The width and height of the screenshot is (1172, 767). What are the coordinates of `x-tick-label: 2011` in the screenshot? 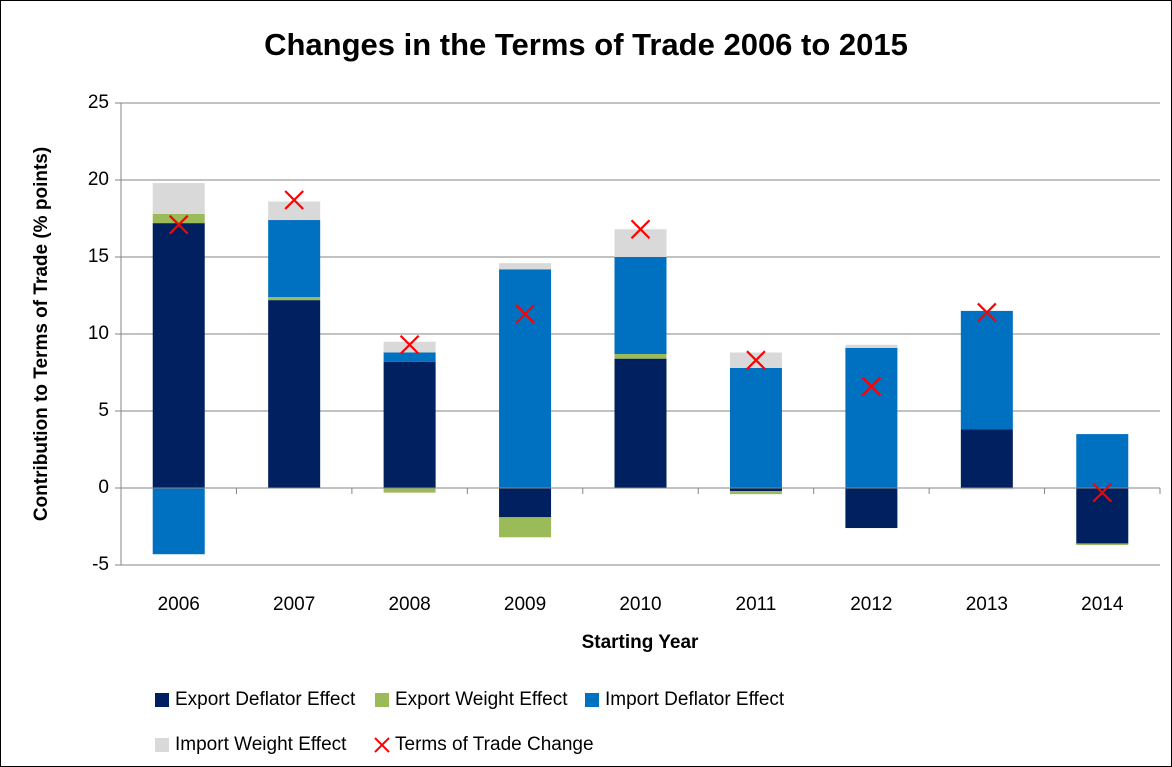 It's located at (756, 604).